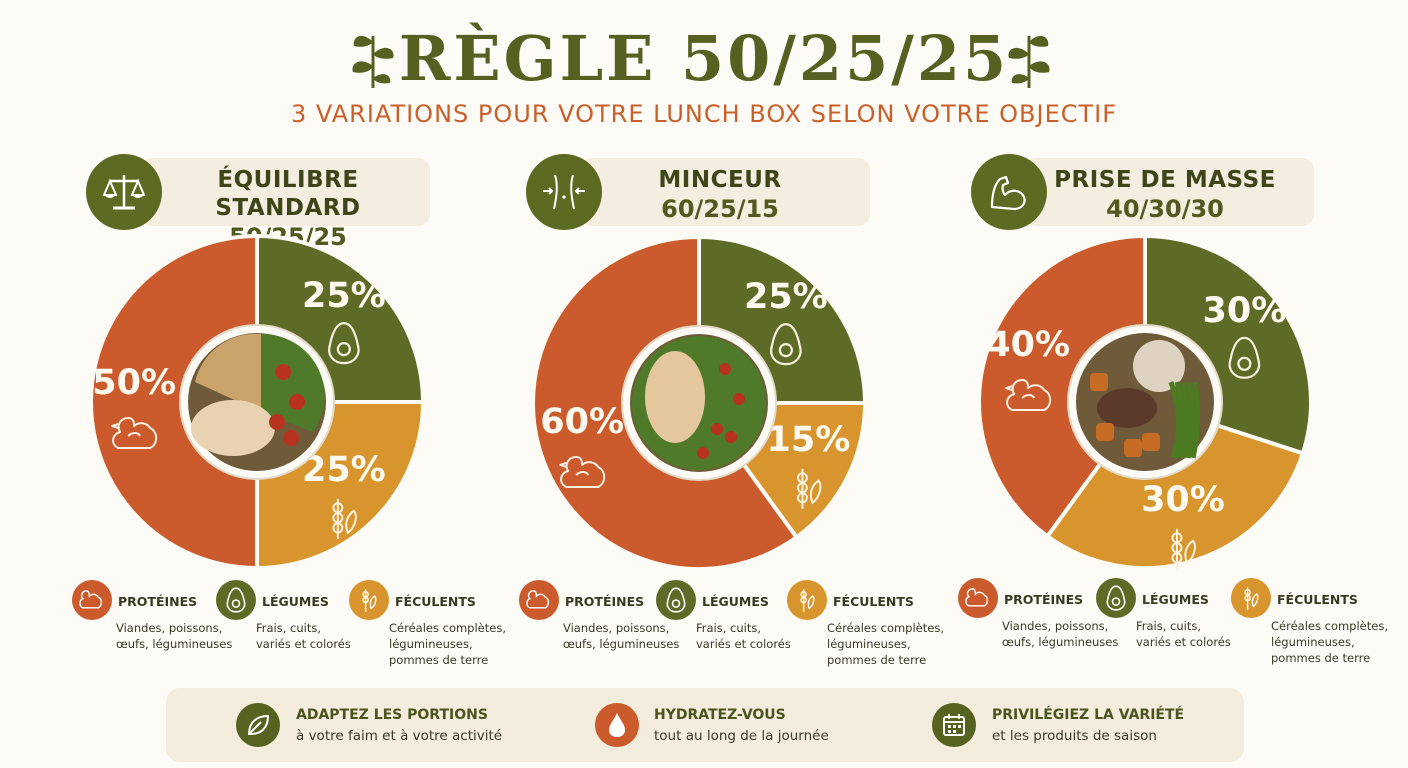  Describe the element at coordinates (705, 725) in the screenshot. I see `tips-bar` at that location.